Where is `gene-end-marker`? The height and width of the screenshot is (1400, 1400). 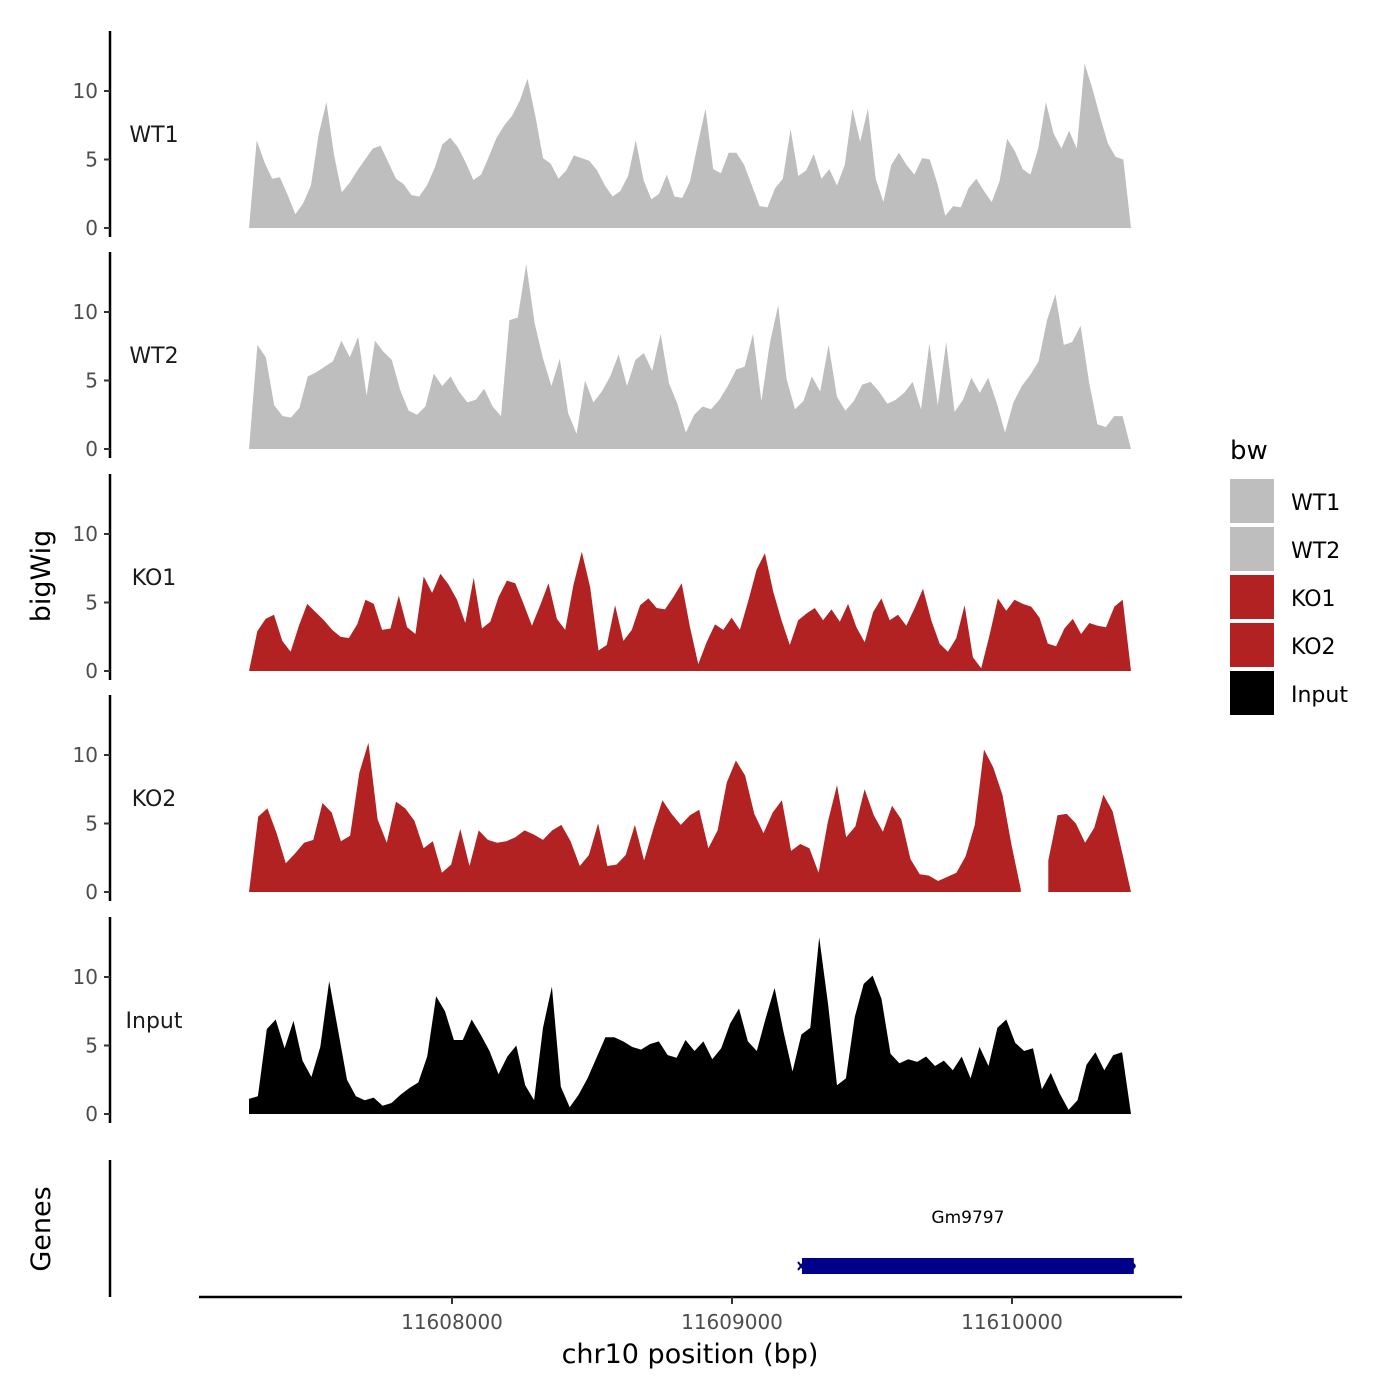 gene-end-marker is located at coordinates (1132, 1266).